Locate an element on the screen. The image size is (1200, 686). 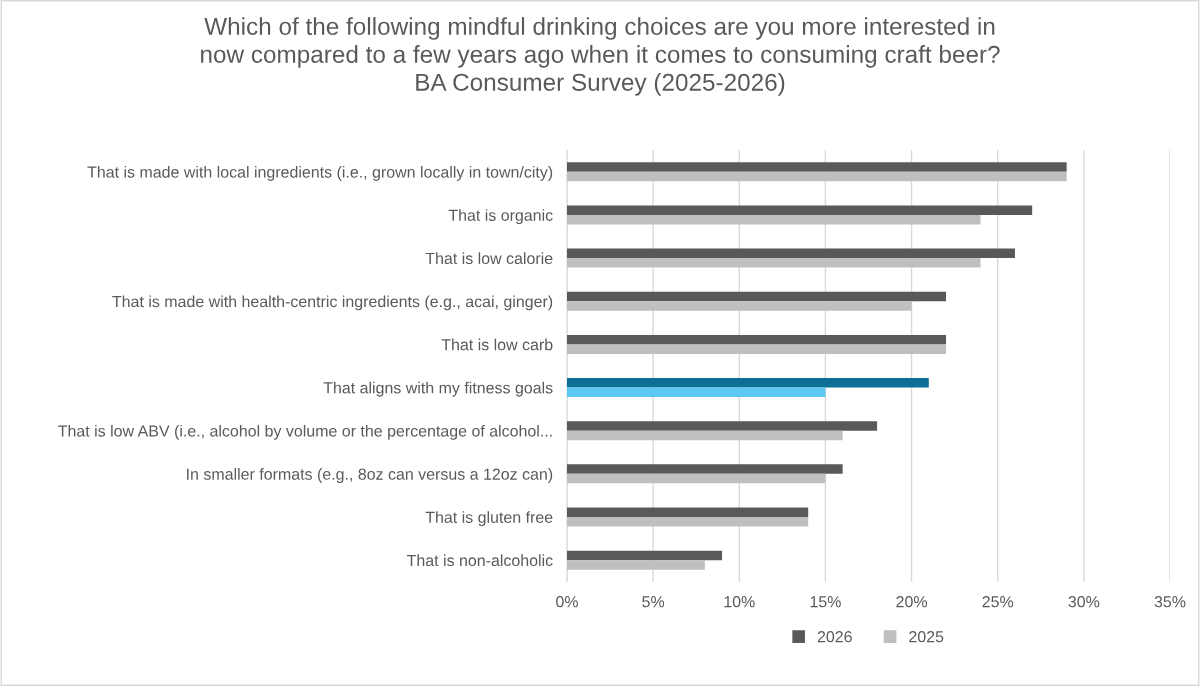
x-tick-label: 20% is located at coordinates (911, 602).